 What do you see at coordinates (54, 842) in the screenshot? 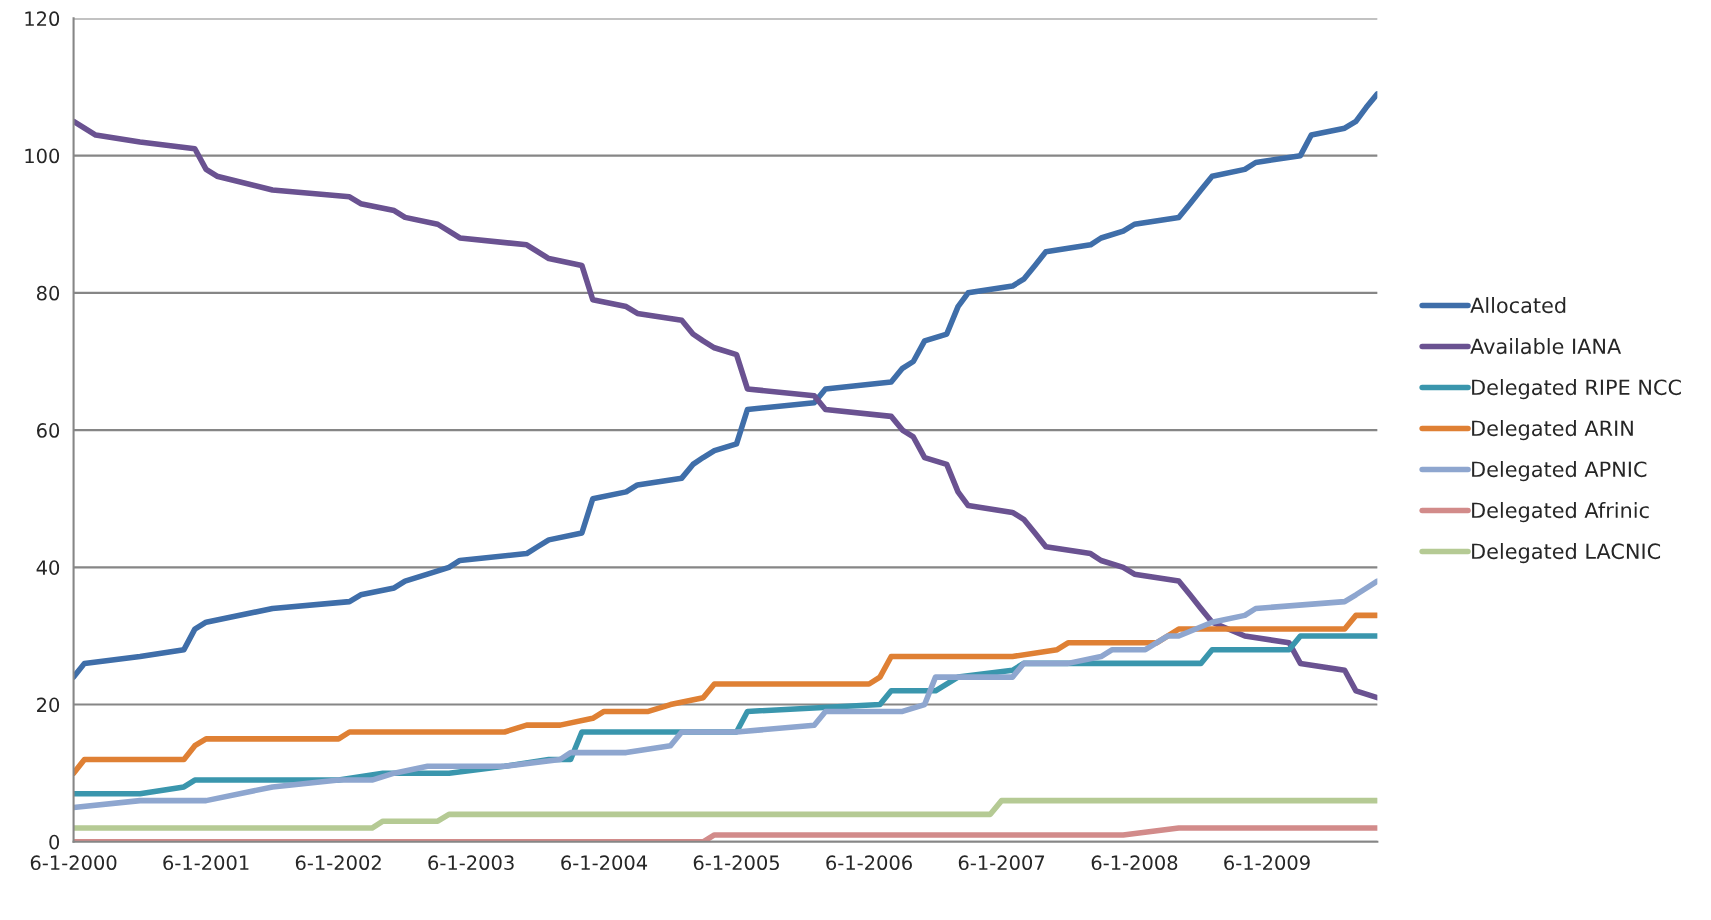
I see `y-tick-label: 0` at bounding box center [54, 842].